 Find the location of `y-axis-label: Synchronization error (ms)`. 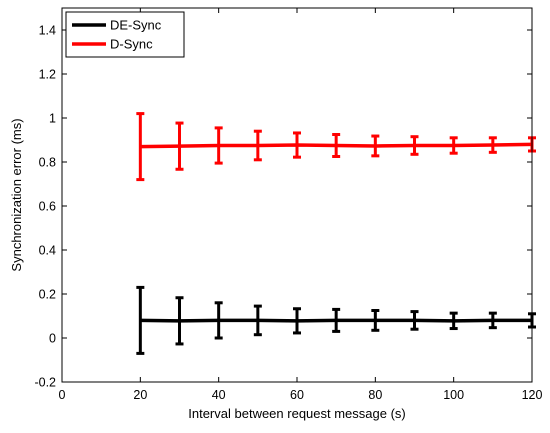

y-axis-label: Synchronization error (ms) is located at coordinates (16, 194).